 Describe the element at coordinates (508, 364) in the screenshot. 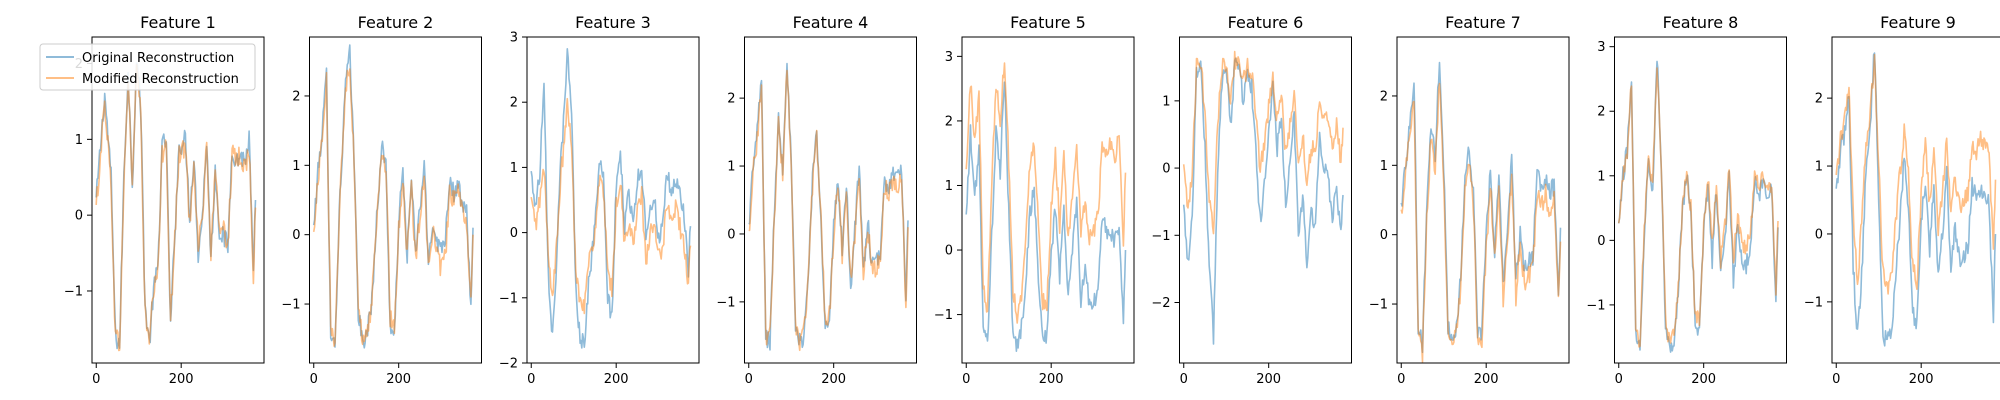

I see `y-tick-label: −2` at that location.